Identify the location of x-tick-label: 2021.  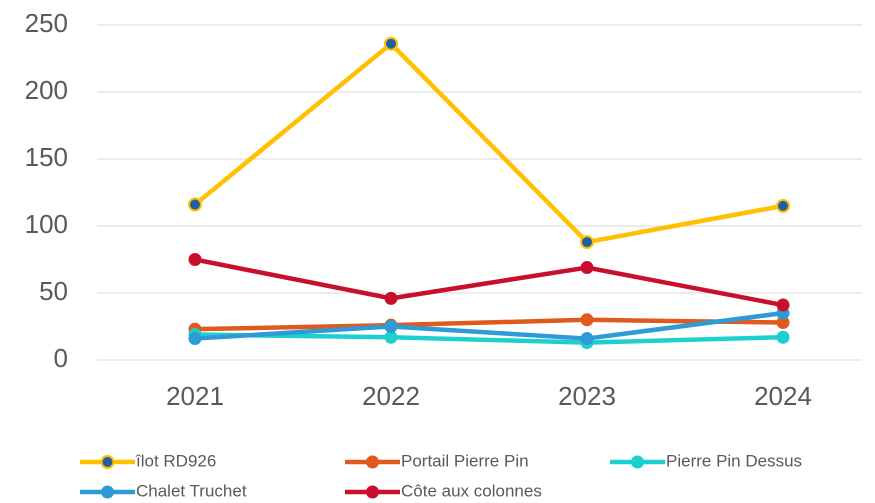
(195, 396).